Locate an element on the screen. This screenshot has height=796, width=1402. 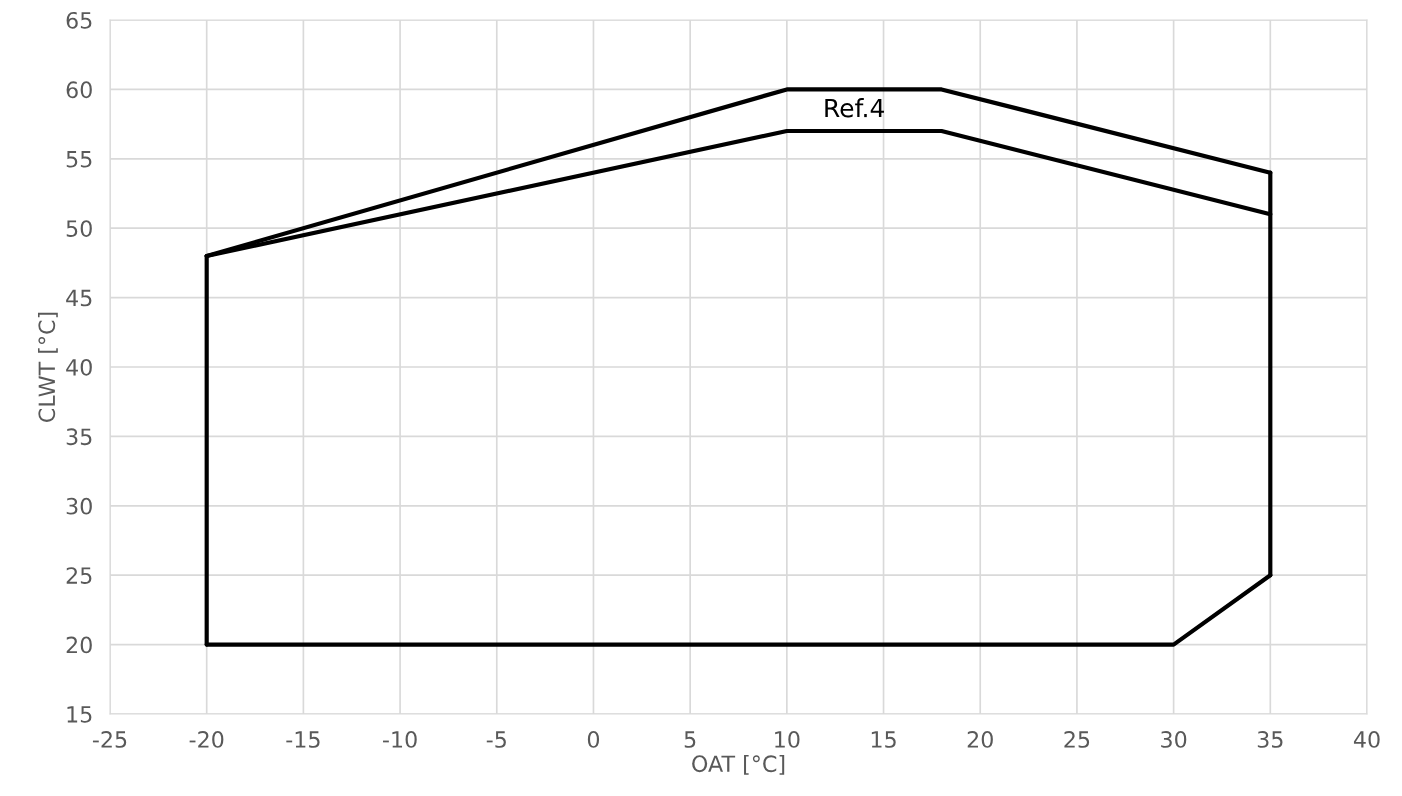
y-tick-label: 45 is located at coordinates (79, 298).